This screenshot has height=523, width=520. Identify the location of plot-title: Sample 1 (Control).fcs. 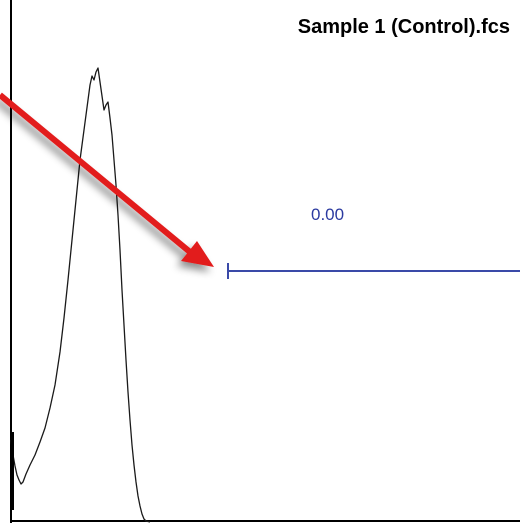
(403, 27).